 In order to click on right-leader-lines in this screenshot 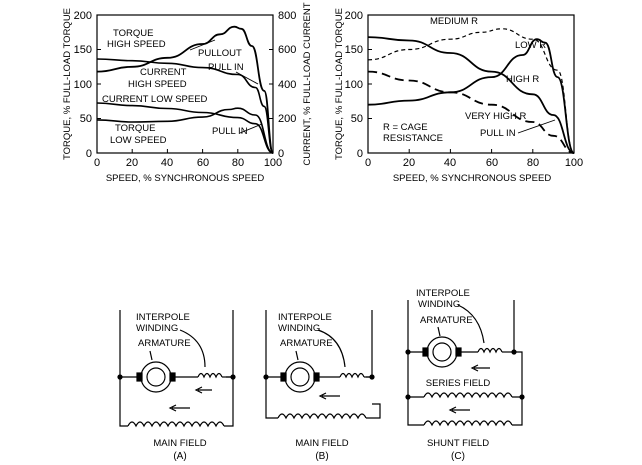, I will do `click(536, 126)`.